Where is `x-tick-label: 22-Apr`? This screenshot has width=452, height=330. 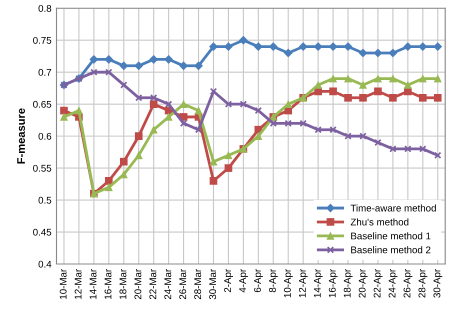
x-tick-label: 22-Apr is located at coordinates (378, 283).